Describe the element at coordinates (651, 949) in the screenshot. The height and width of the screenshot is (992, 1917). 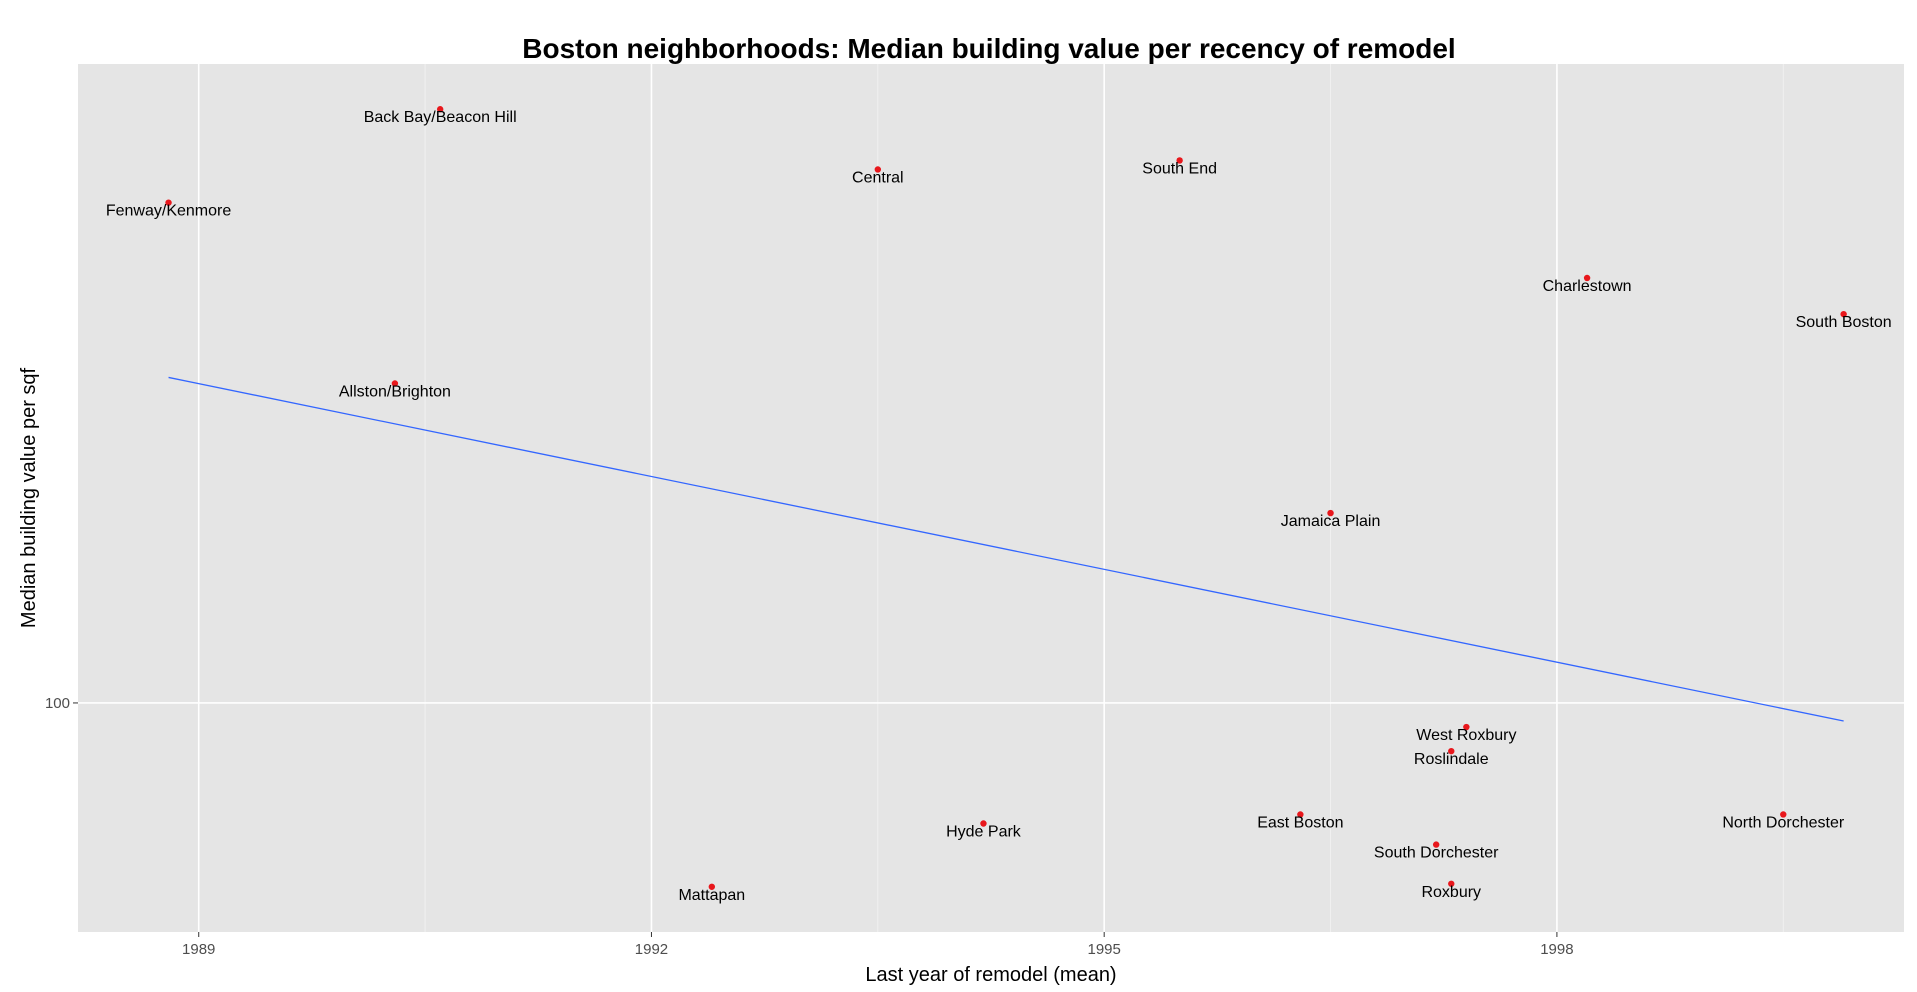
I see `x-tick-label: 1992` at that location.